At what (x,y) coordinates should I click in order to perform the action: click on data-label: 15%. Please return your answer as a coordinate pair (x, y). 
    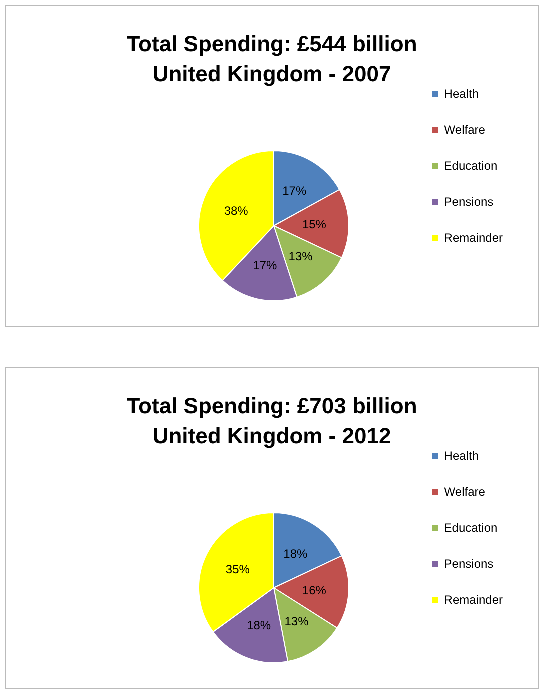
    Looking at the image, I should click on (314, 225).